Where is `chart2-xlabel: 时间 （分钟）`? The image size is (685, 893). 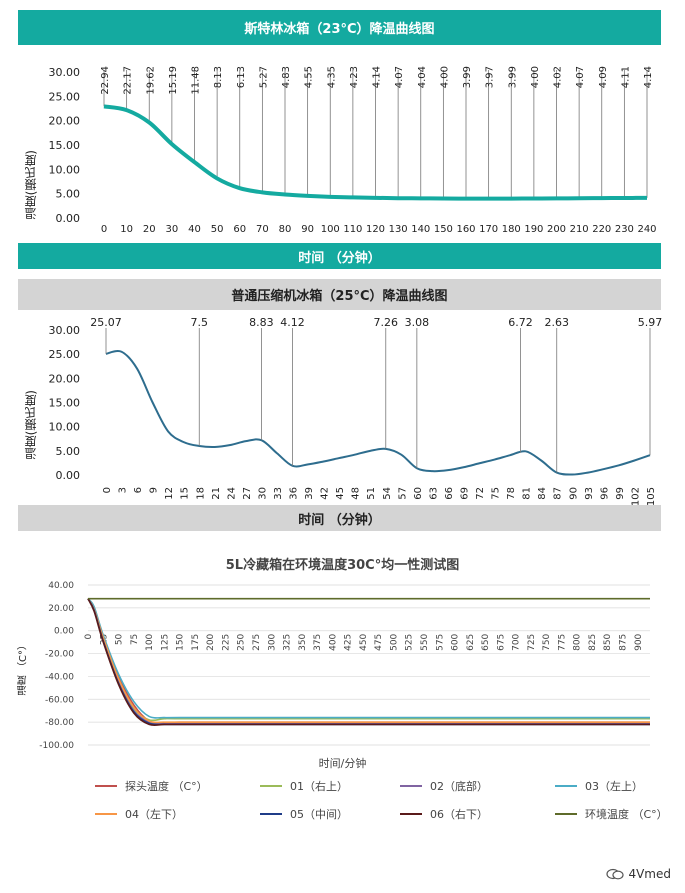
chart2-xlabel: 时间 （分钟） is located at coordinates (339, 520).